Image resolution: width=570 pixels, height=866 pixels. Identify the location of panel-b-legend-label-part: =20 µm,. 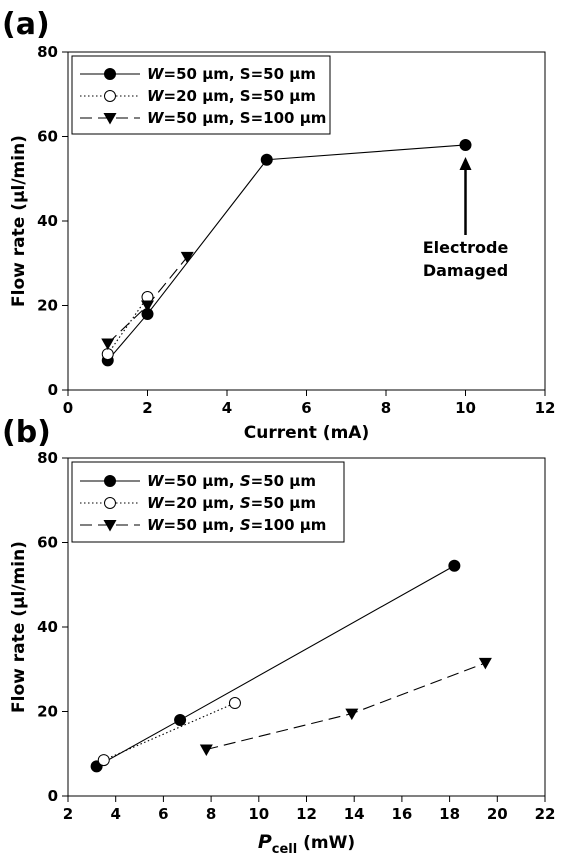
(202, 503).